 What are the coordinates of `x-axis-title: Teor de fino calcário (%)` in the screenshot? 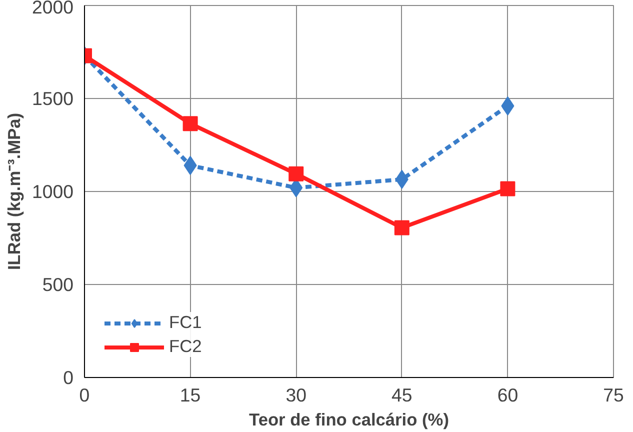 It's located at (349, 420).